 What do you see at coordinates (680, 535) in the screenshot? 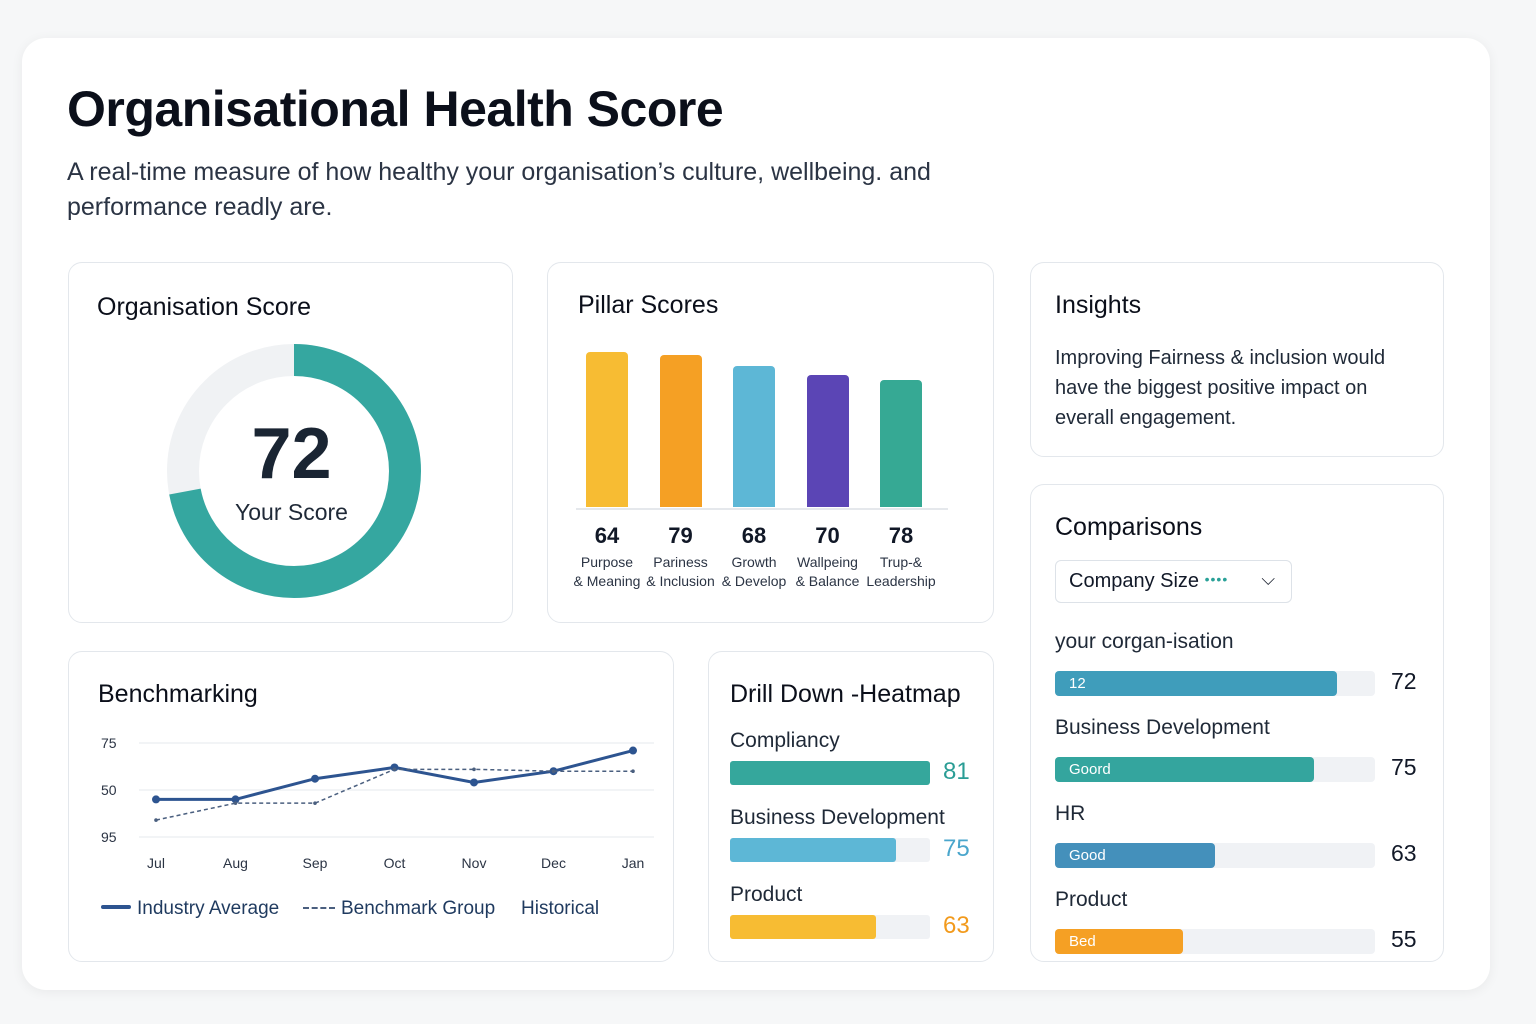
I see `pillar-value: 79` at bounding box center [680, 535].